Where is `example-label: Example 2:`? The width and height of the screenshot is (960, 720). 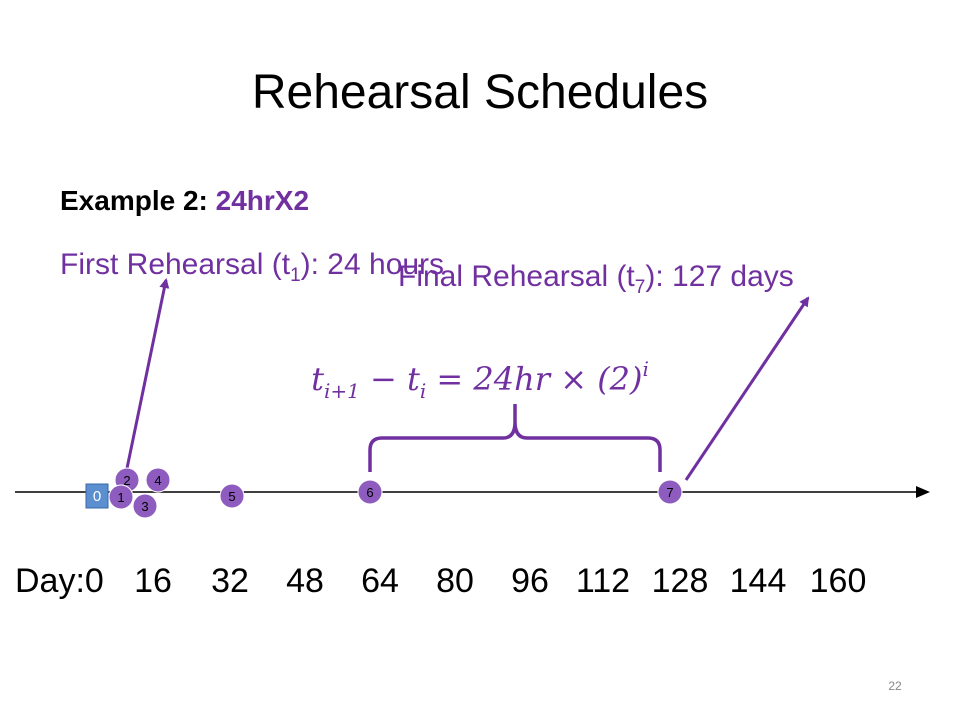
example-label: Example 2: is located at coordinates (134, 200).